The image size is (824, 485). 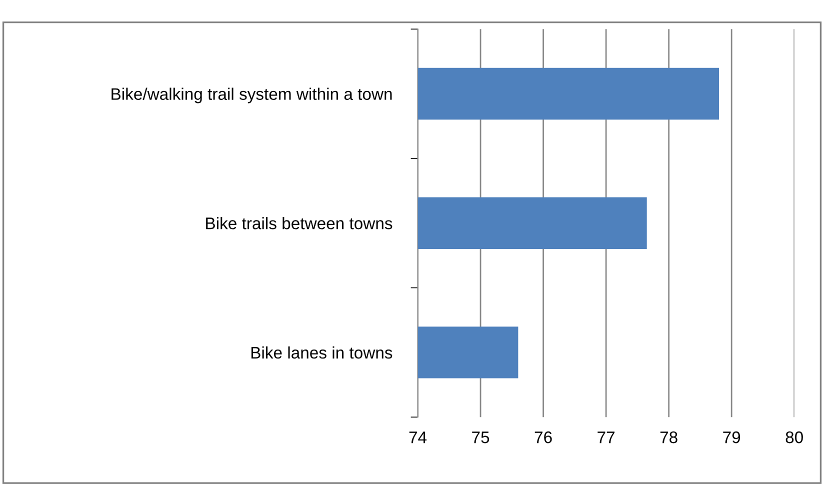 I want to click on x-tick-label: 74, so click(x=418, y=438).